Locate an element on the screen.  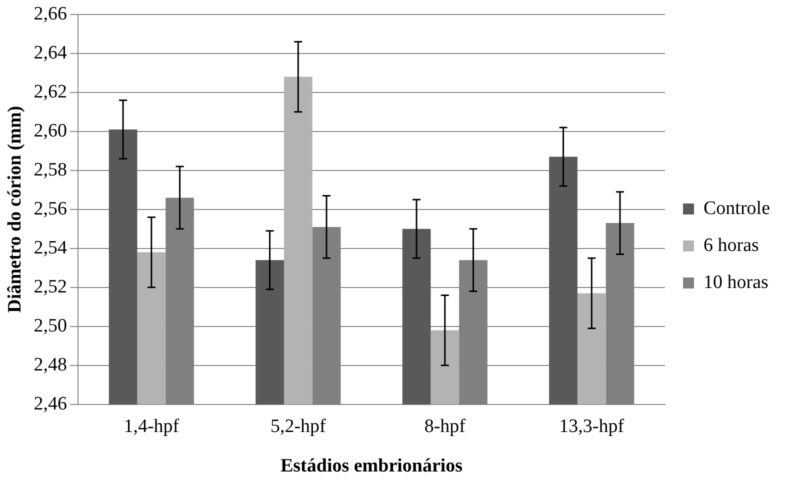
y-tick-label: 2,64 is located at coordinates (51, 53).